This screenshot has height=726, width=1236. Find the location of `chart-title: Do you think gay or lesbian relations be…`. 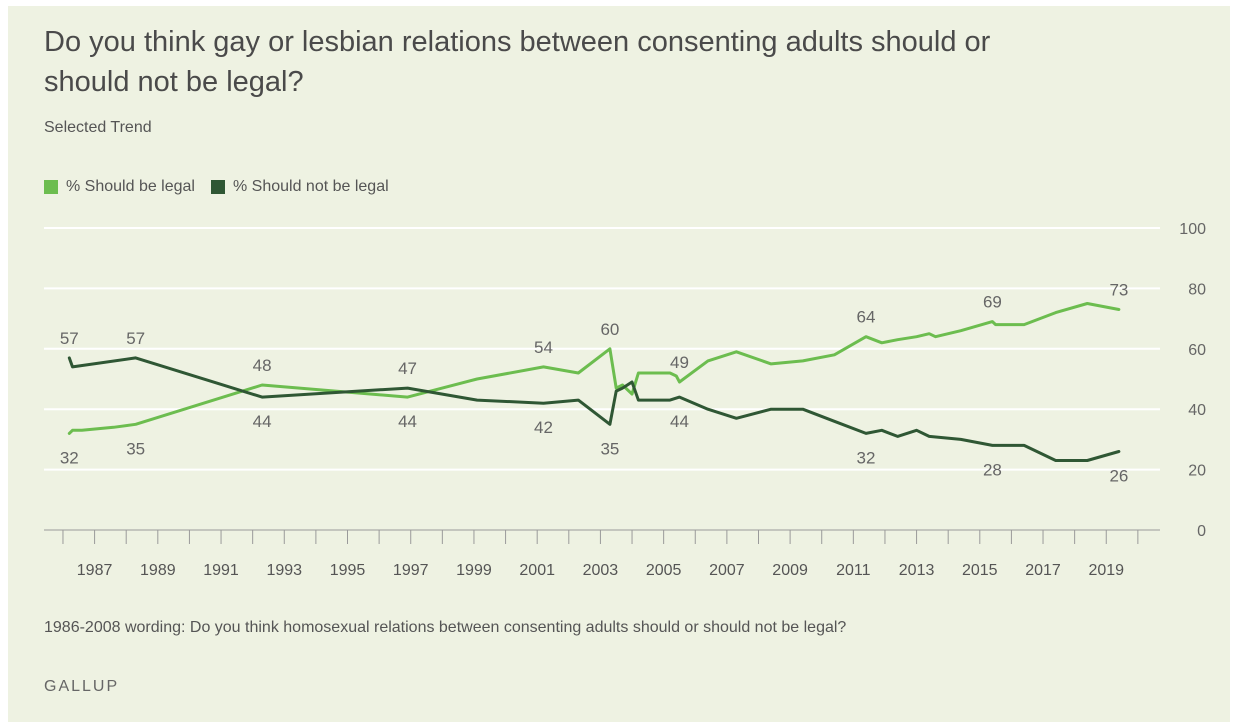

chart-title: Do you think gay or lesbian relations be… is located at coordinates (517, 62).